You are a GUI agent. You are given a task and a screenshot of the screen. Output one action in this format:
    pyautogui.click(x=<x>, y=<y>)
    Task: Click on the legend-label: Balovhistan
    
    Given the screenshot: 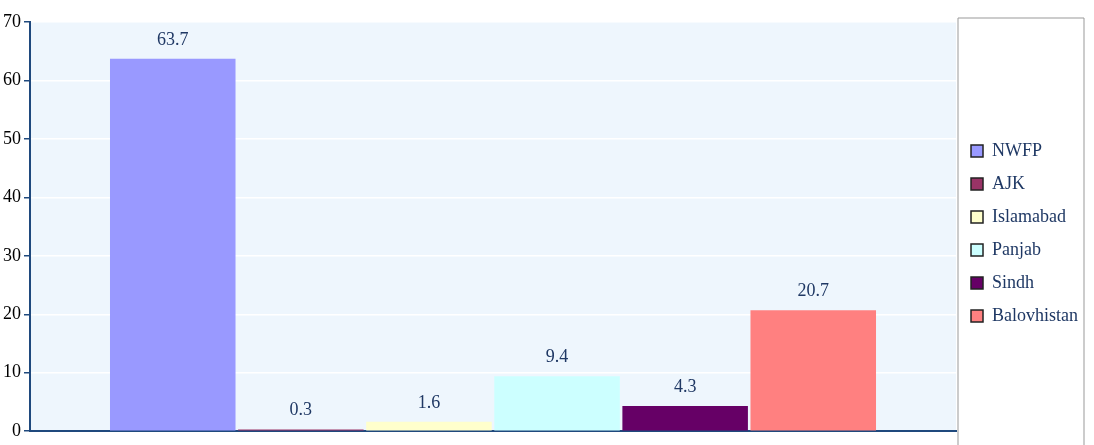 What is the action you would take?
    pyautogui.click(x=1035, y=314)
    